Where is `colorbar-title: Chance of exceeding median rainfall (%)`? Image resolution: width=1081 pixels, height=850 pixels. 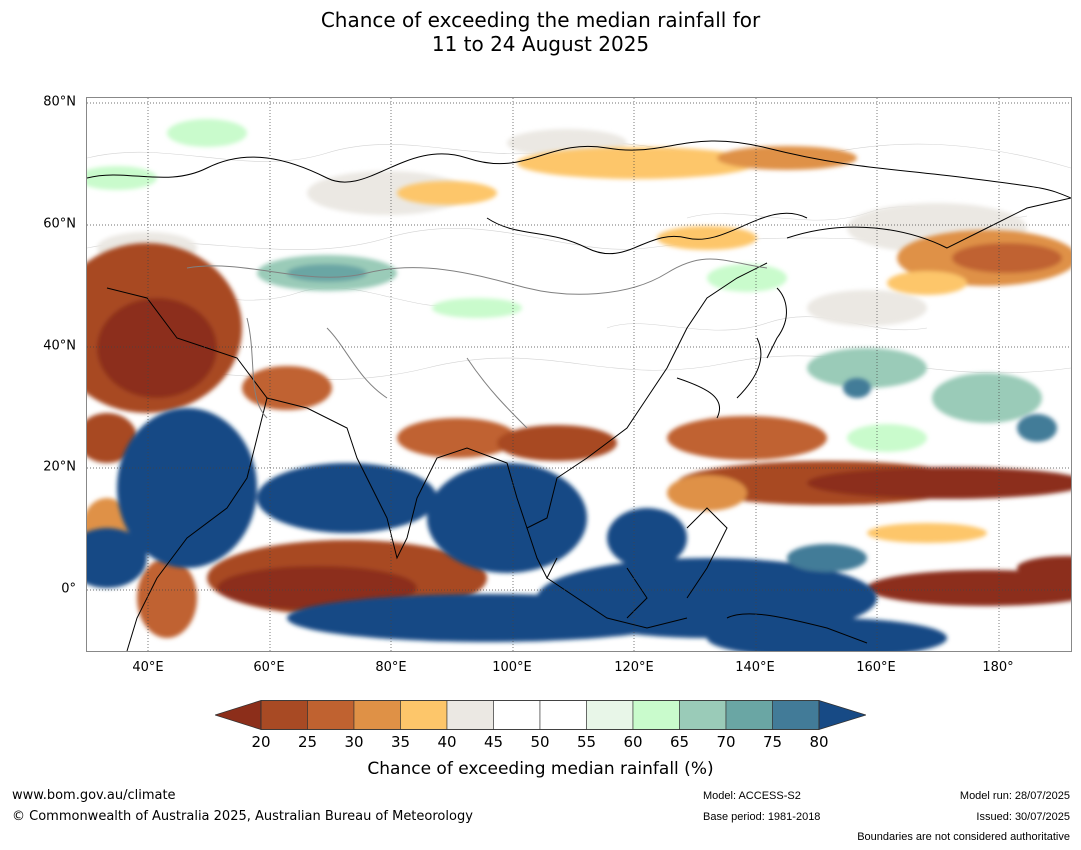 colorbar-title: Chance of exceeding median rainfall (%) is located at coordinates (540, 769).